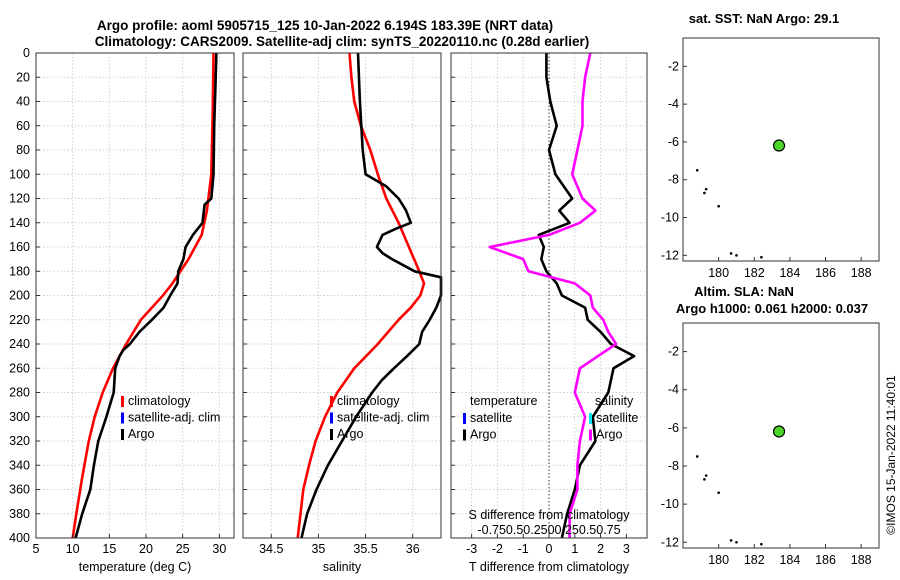 The width and height of the screenshot is (900, 580). Describe the element at coordinates (350, 434) in the screenshot. I see `salinity-legend-entry: Argo` at that location.